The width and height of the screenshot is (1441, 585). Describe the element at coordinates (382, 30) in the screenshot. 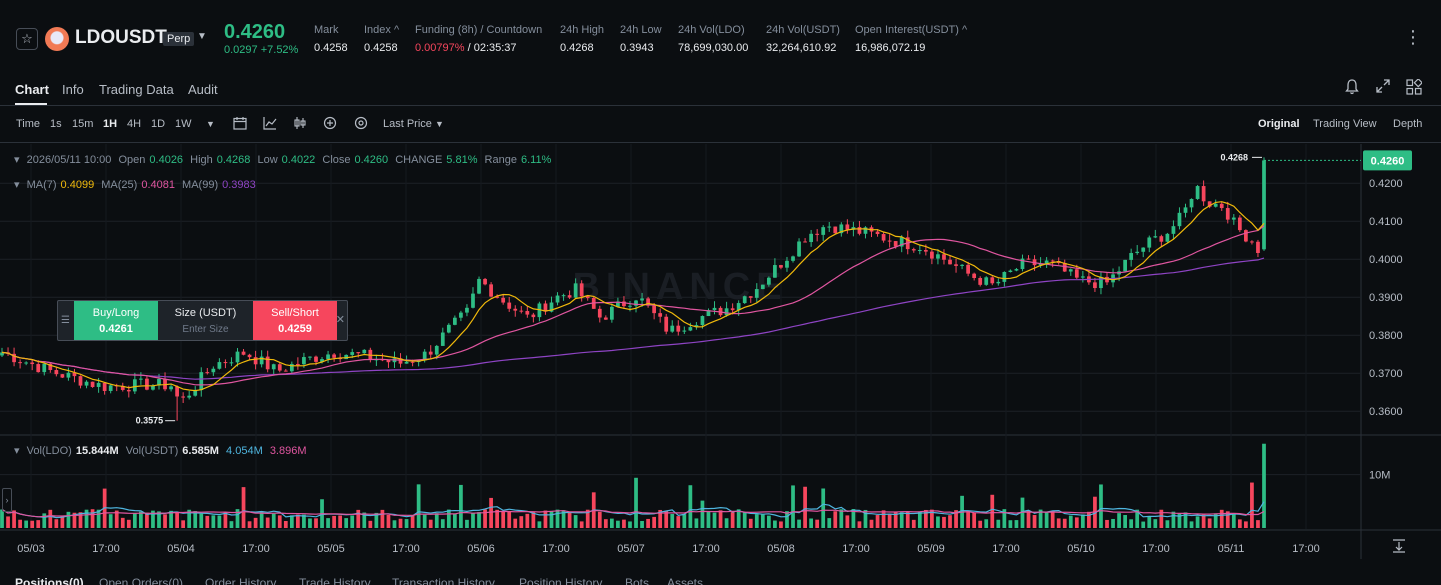

I see `stat-label: Index ^` at that location.